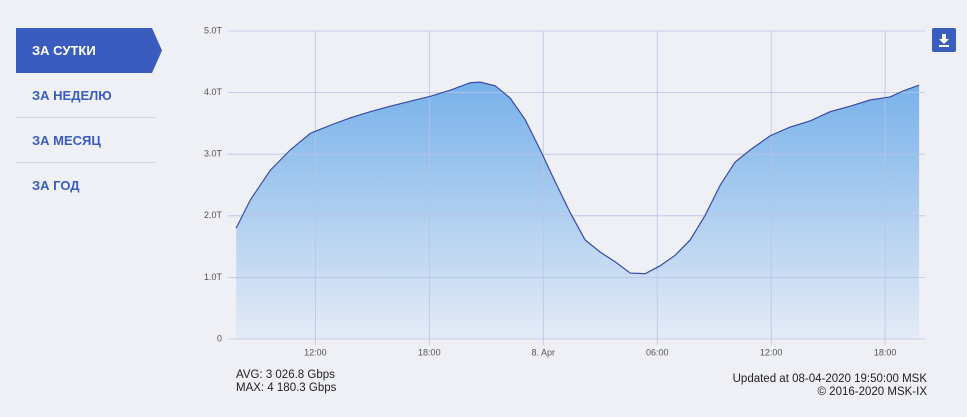  What do you see at coordinates (56, 185) in the screenshot?
I see `menu-item: ЗА ГОД` at bounding box center [56, 185].